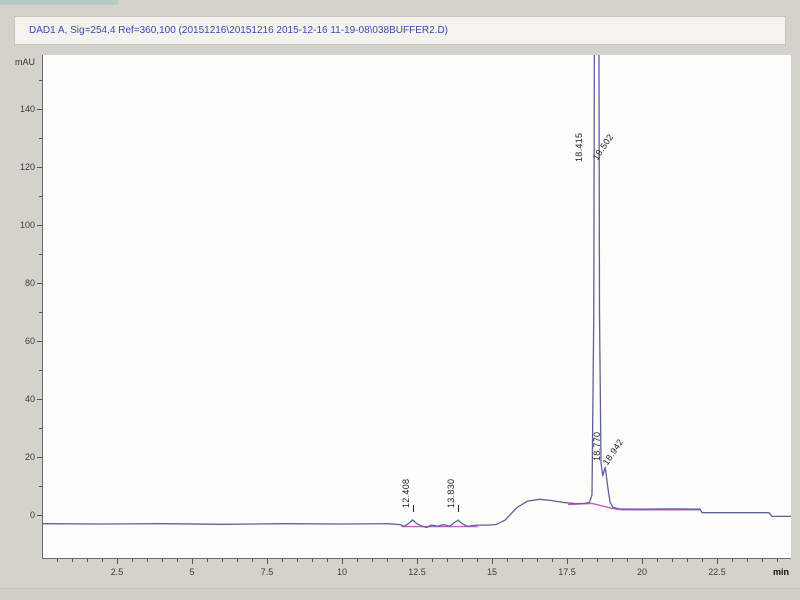 The image size is (800, 600). I want to click on x-tick-label: 12.5, so click(417, 572).